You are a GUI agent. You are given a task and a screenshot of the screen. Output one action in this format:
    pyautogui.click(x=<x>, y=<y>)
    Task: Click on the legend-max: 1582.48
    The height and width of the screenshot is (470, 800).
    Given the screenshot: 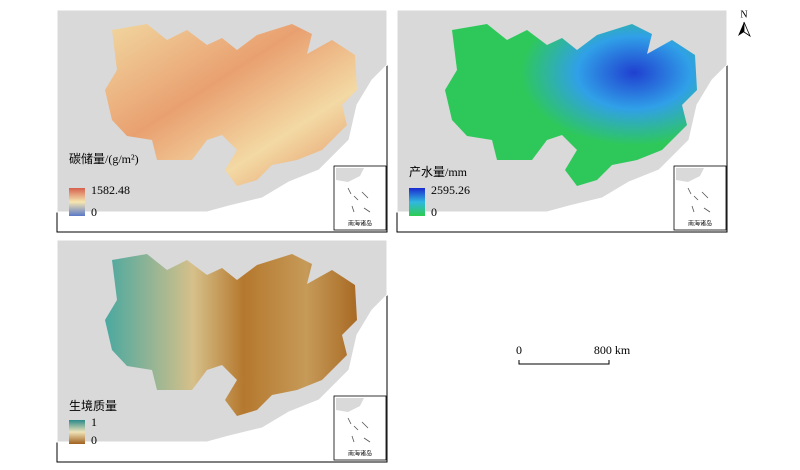 What is the action you would take?
    pyautogui.click(x=110, y=190)
    